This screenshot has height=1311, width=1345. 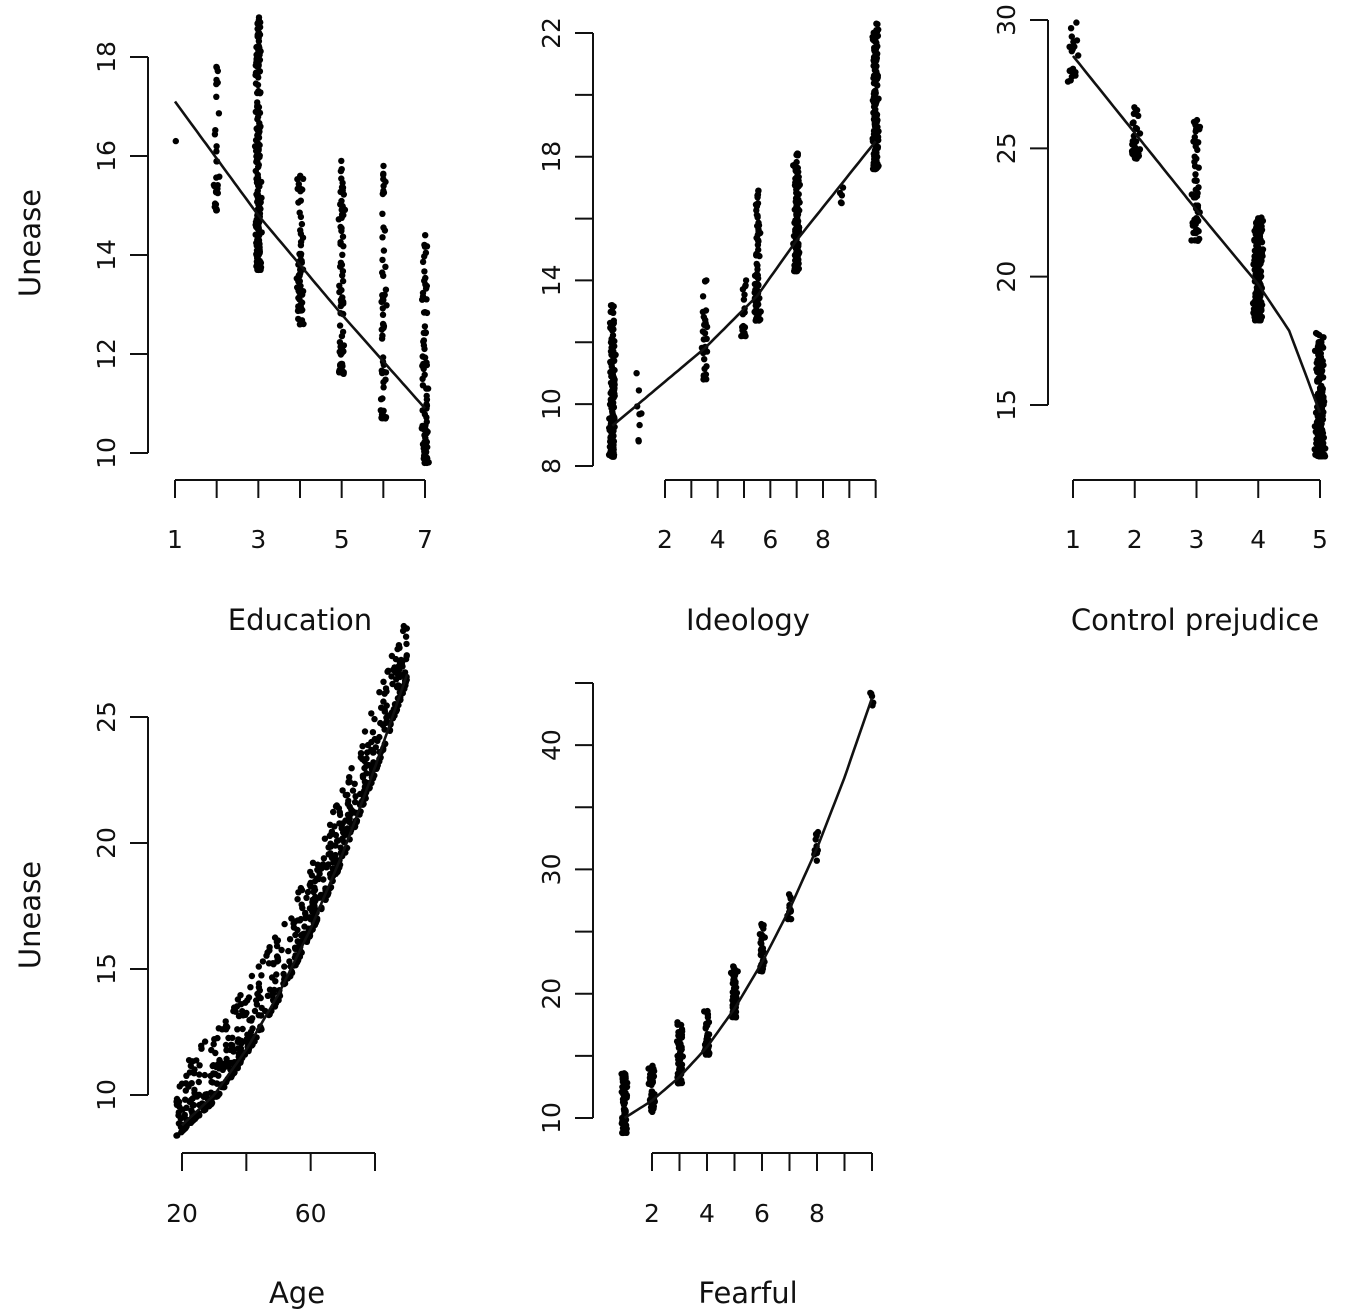 I want to click on x-tick-label: 1, so click(x=1073, y=539).